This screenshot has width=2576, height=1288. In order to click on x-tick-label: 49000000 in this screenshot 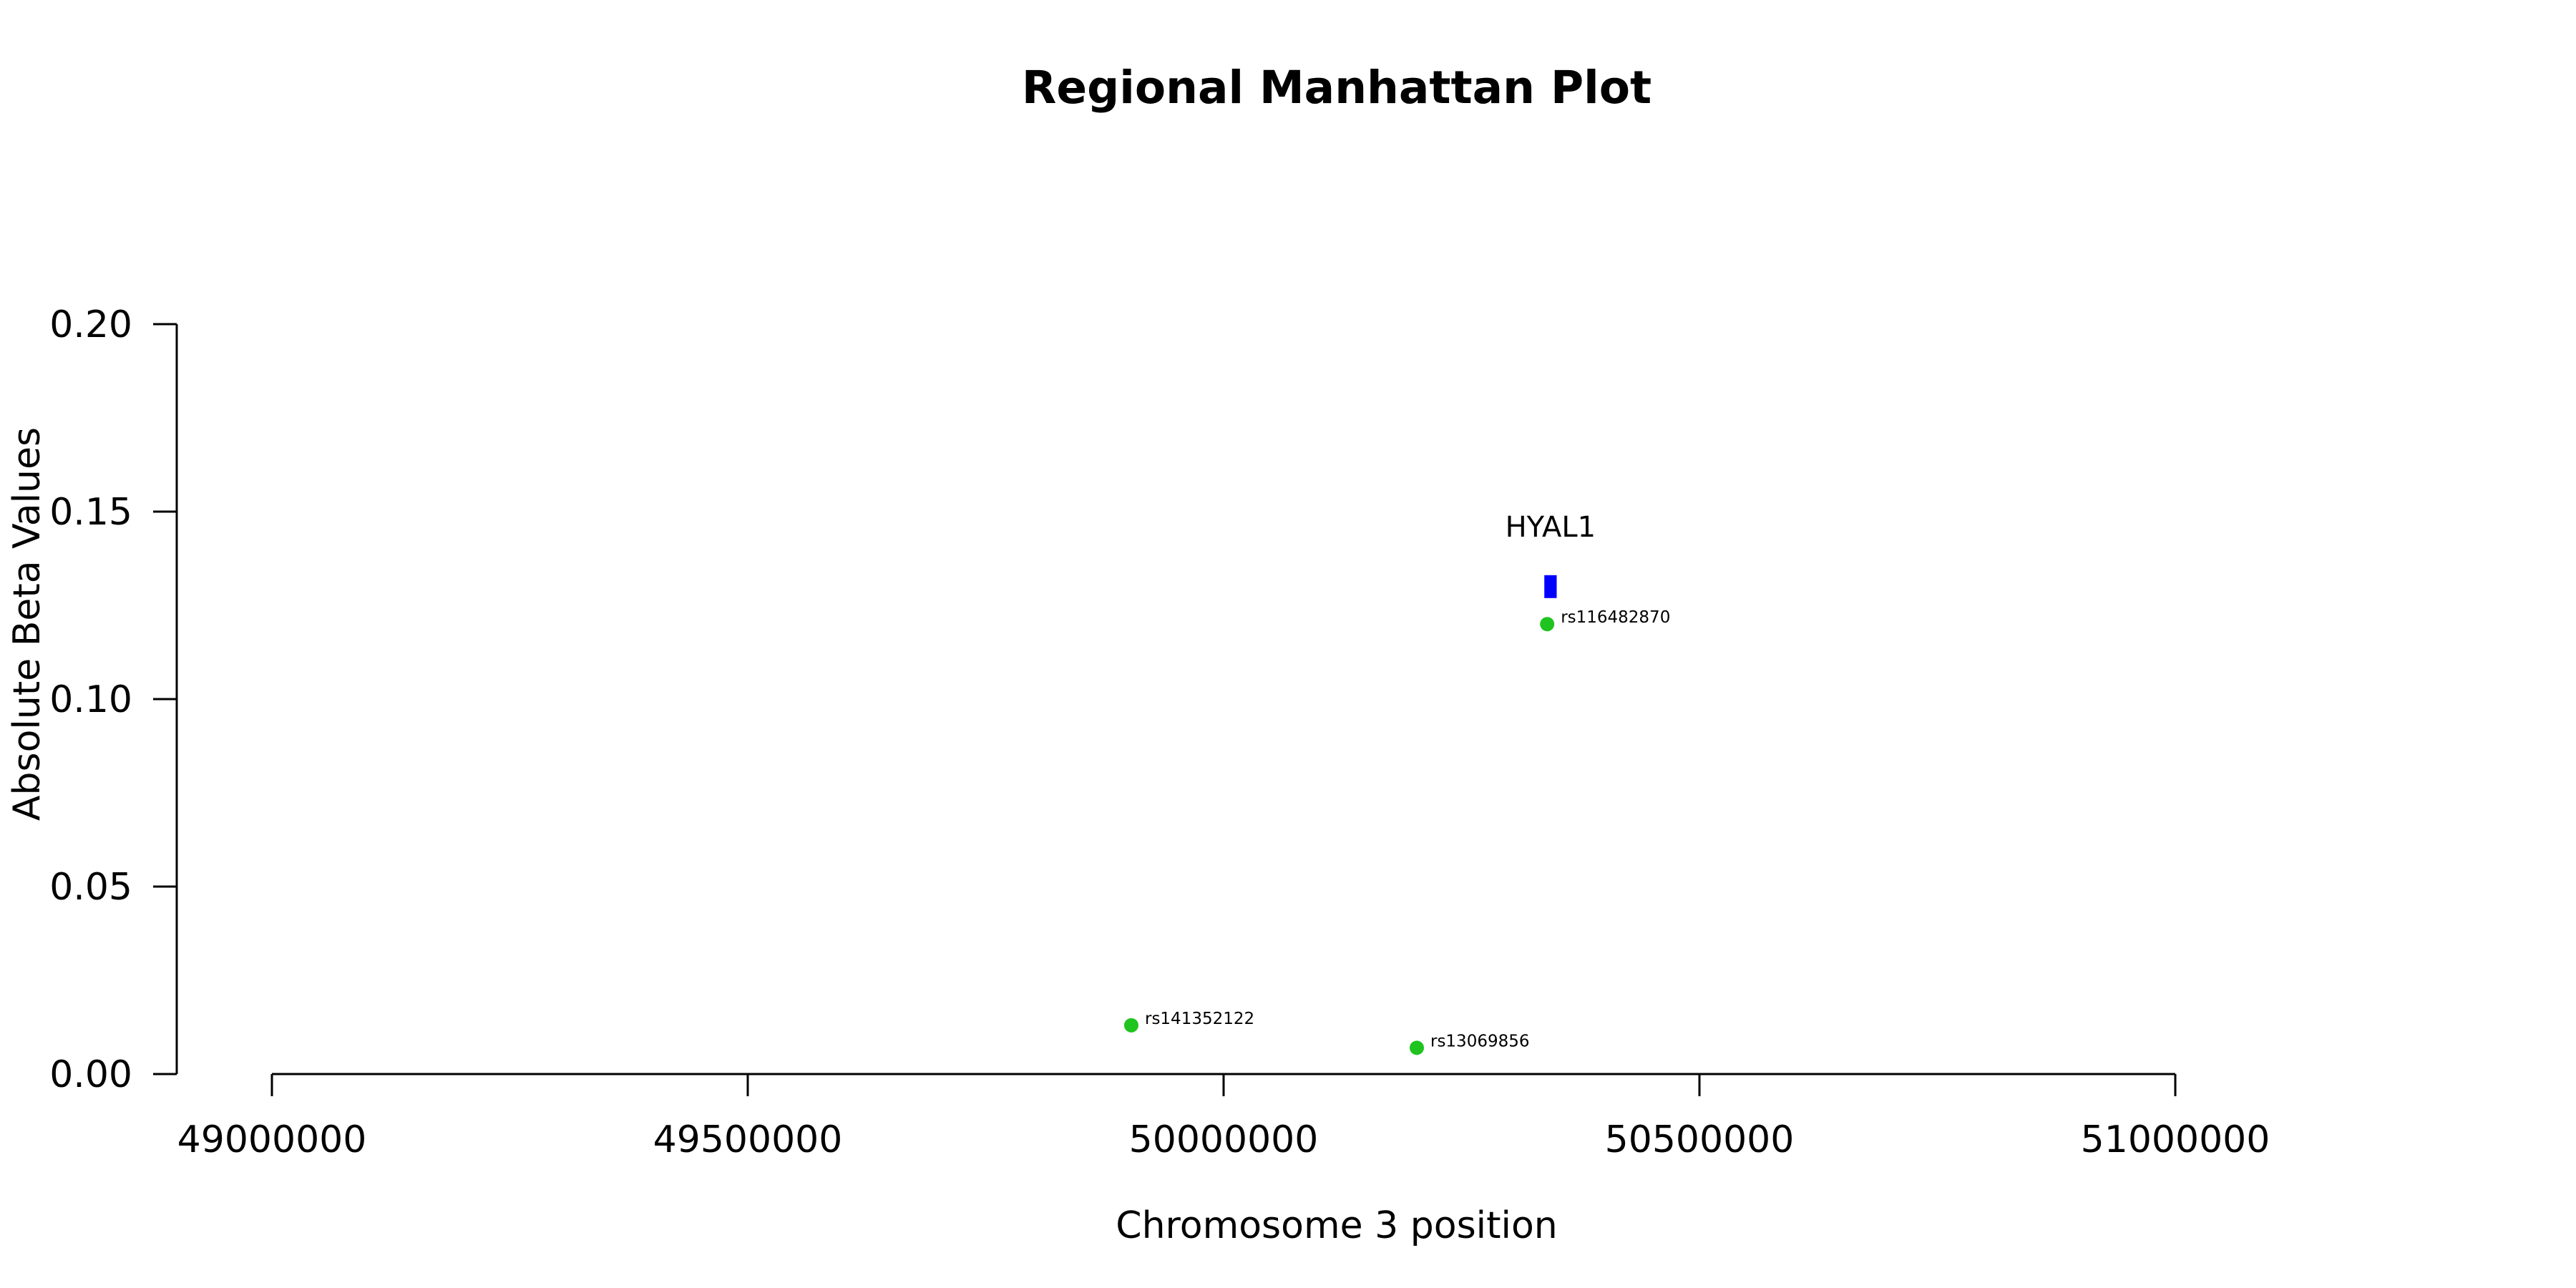, I will do `click(272, 1139)`.